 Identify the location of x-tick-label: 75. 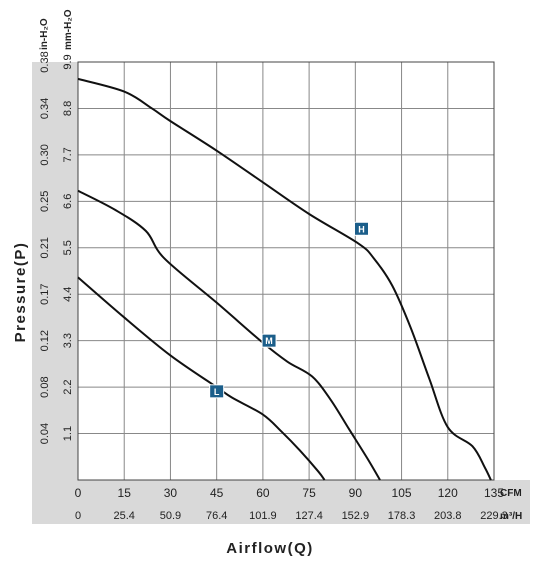
(309, 493).